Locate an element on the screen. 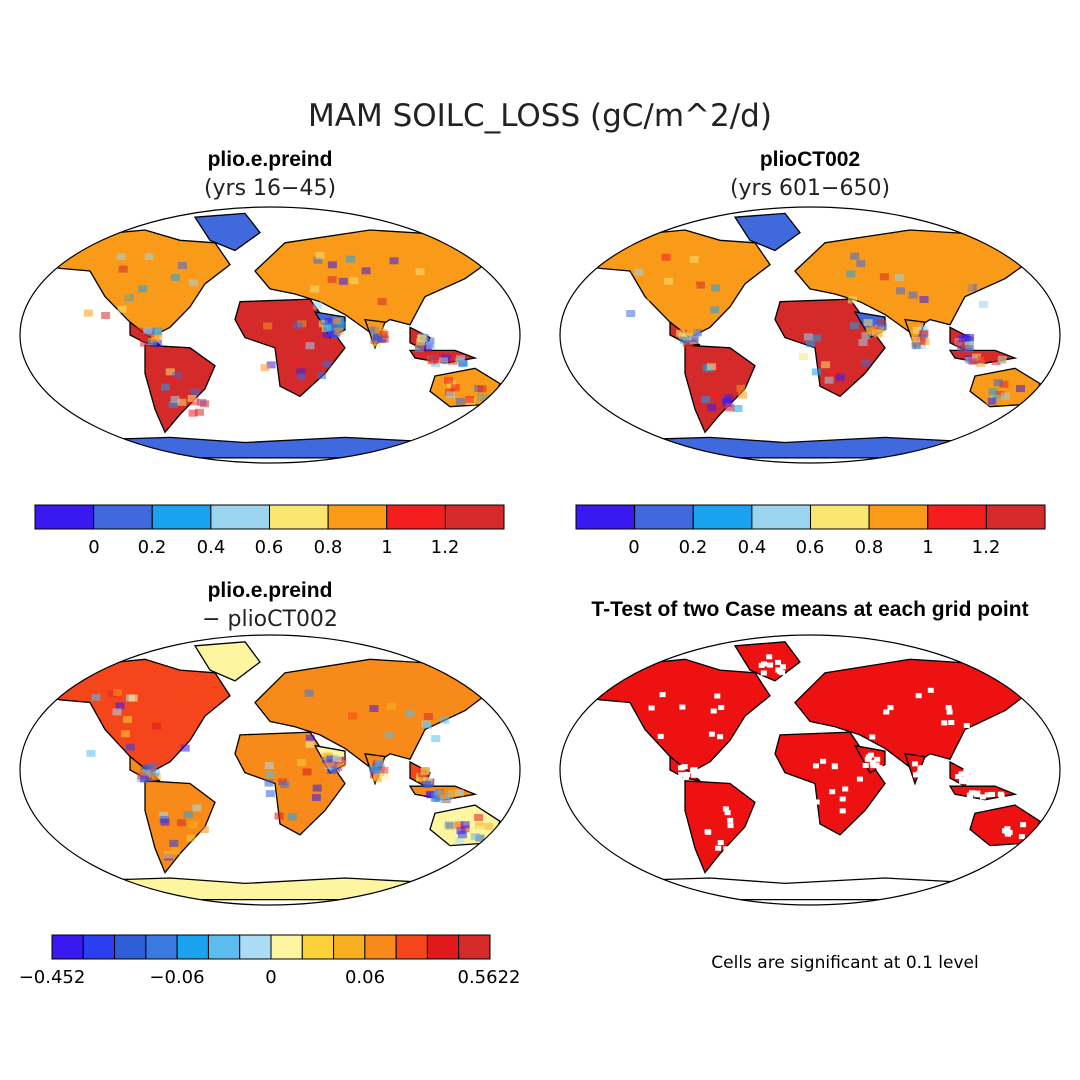 This screenshot has width=1080, height=1080. land-antarctica is located at coordinates (274, 889).